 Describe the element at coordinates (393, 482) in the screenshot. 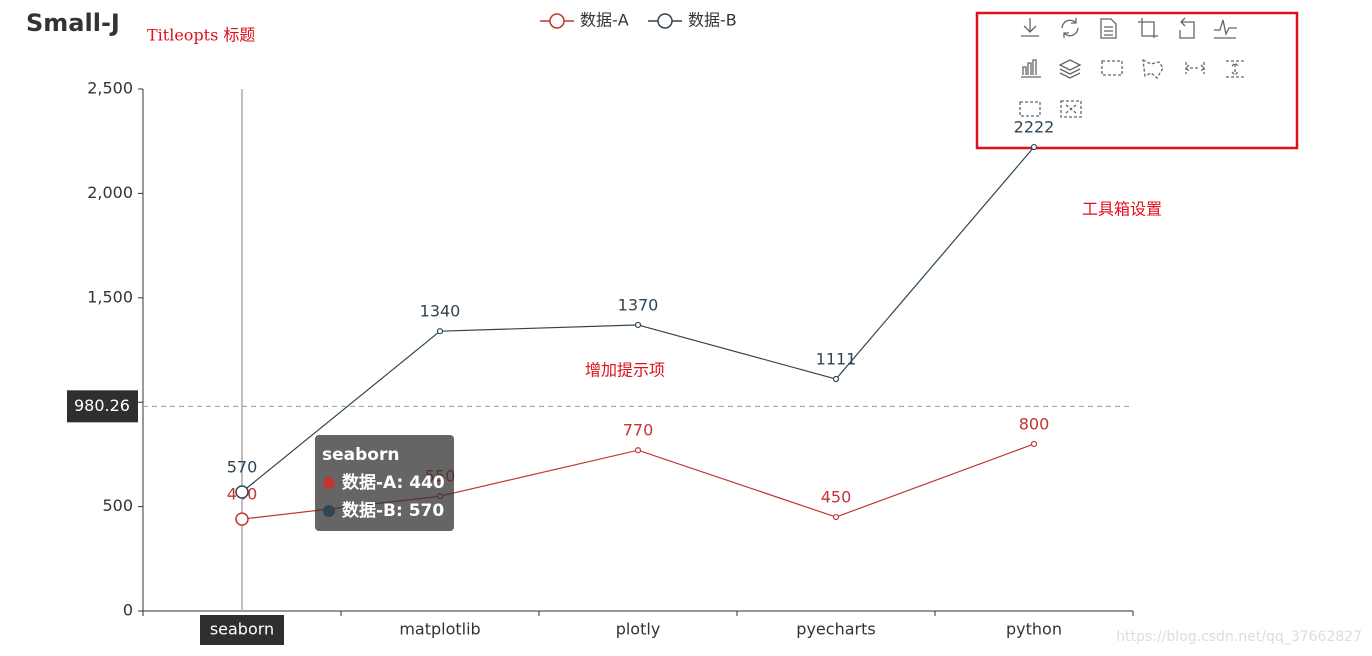

I see `tooltip-item: 数据-A: 440` at that location.